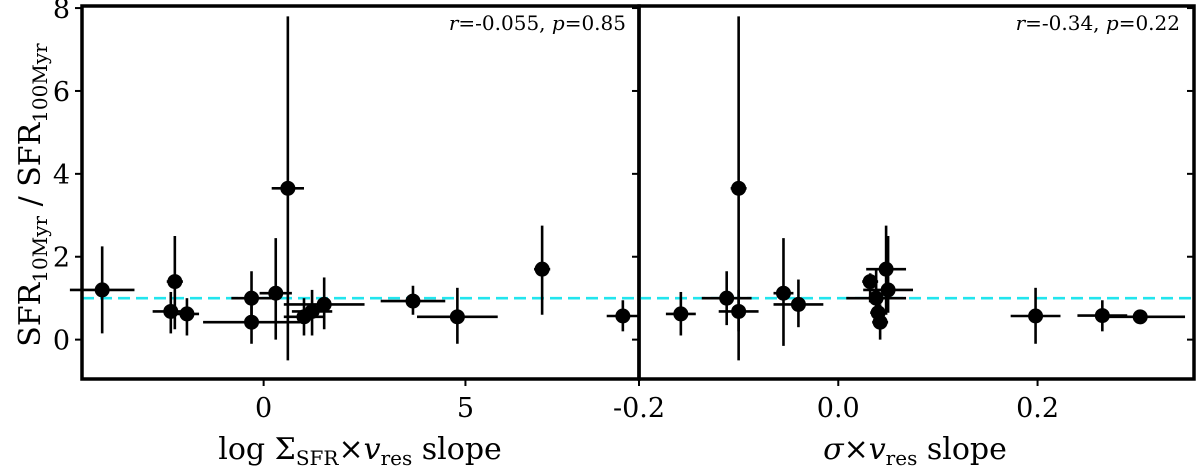 The image size is (1200, 470). I want to click on ylabel-sub2: 100Myr, so click(40, 83).